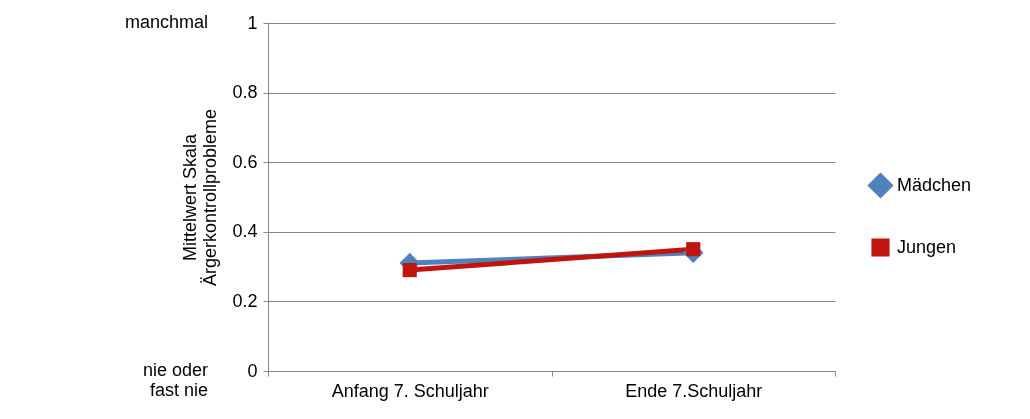  Describe the element at coordinates (934, 184) in the screenshot. I see `legend-label: Mädchen` at that location.